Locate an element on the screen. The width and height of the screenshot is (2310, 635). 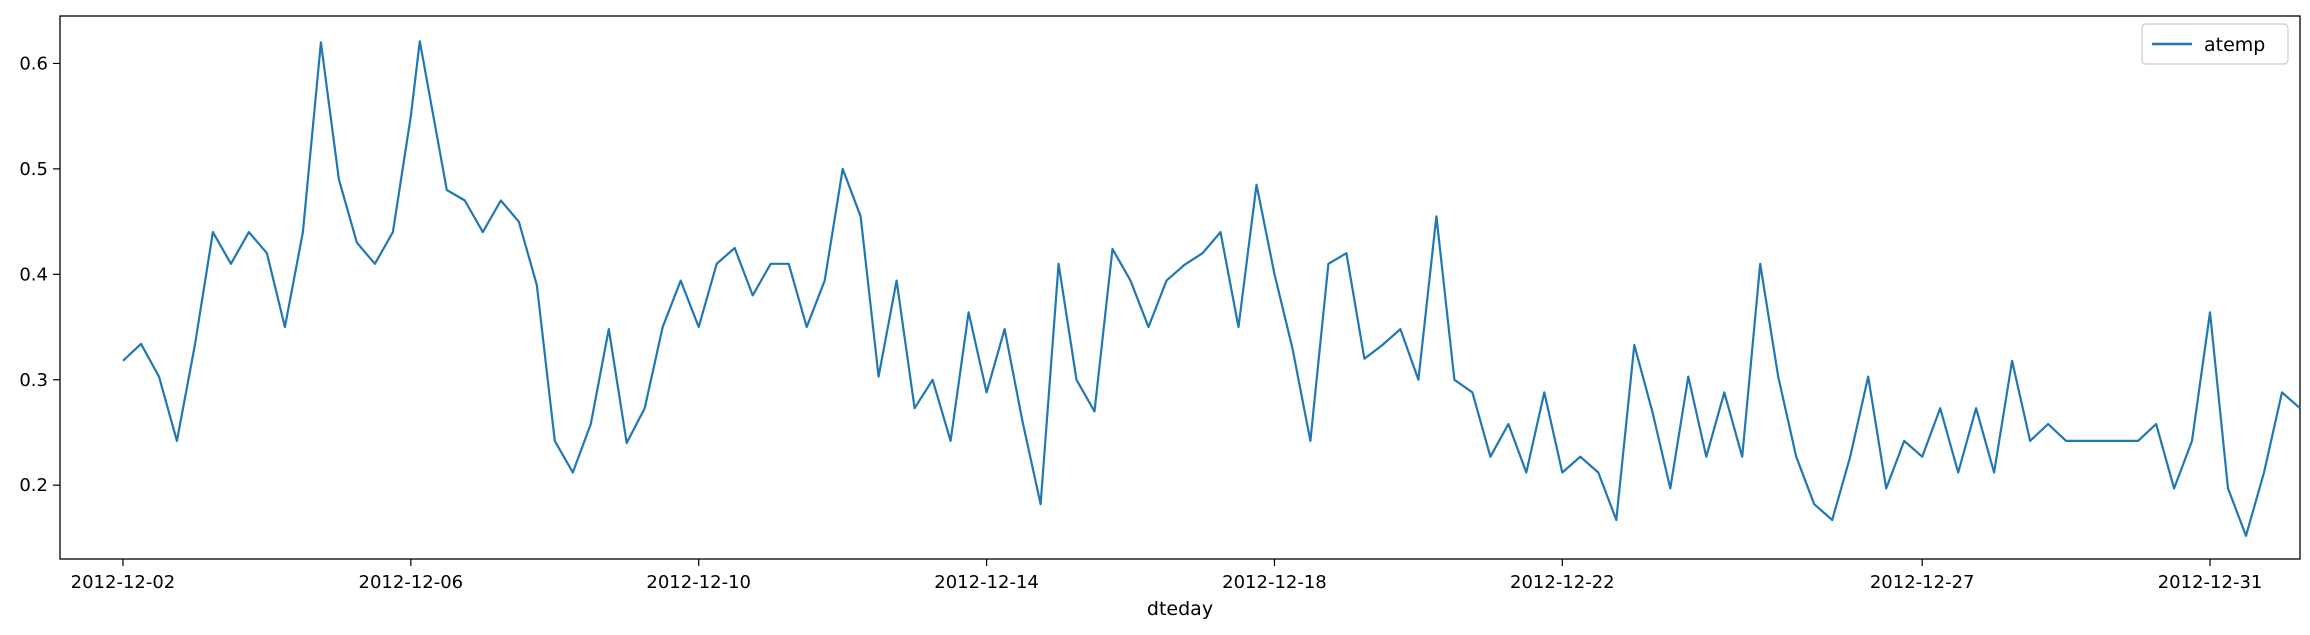
x-tick-label: 2012-12-06 is located at coordinates (411, 582).